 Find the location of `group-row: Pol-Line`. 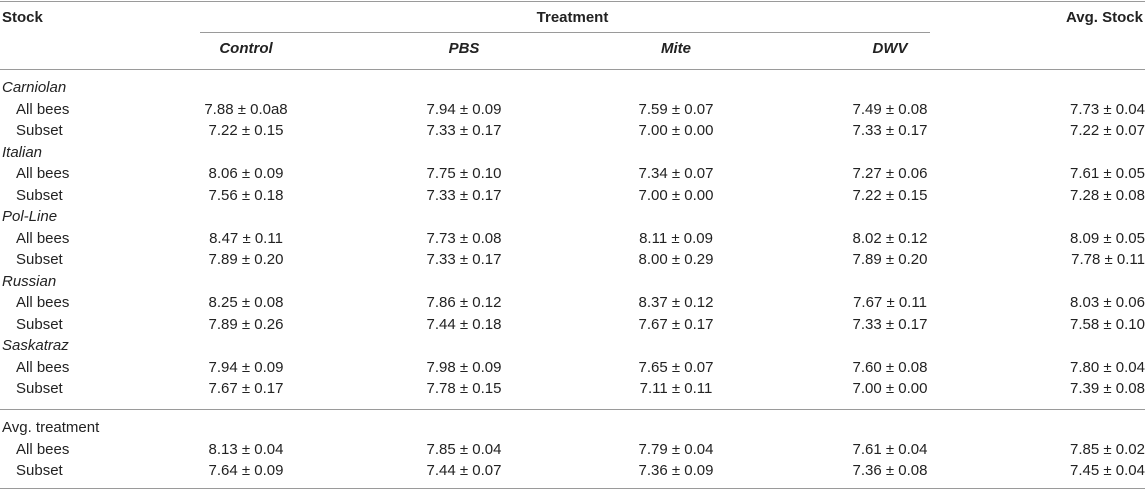

group-row: Pol-Line is located at coordinates (572, 219).